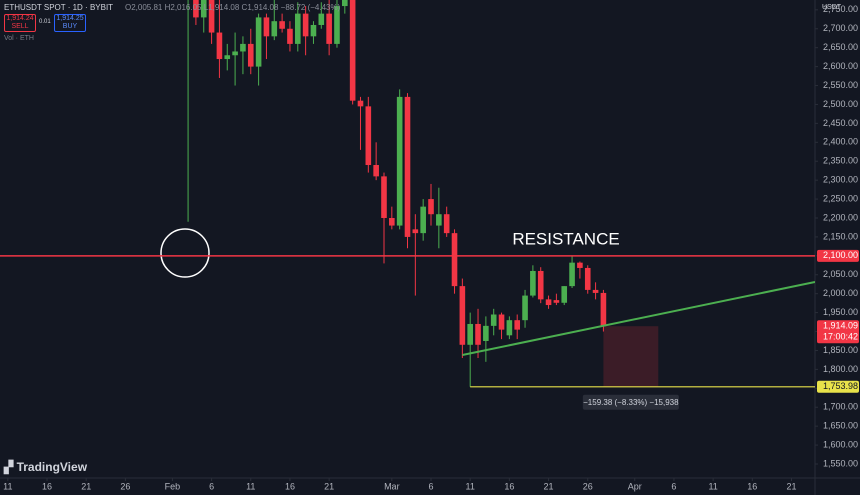  Describe the element at coordinates (840, 369) in the screenshot. I see `y-tick-label: 1,800.00` at that location.